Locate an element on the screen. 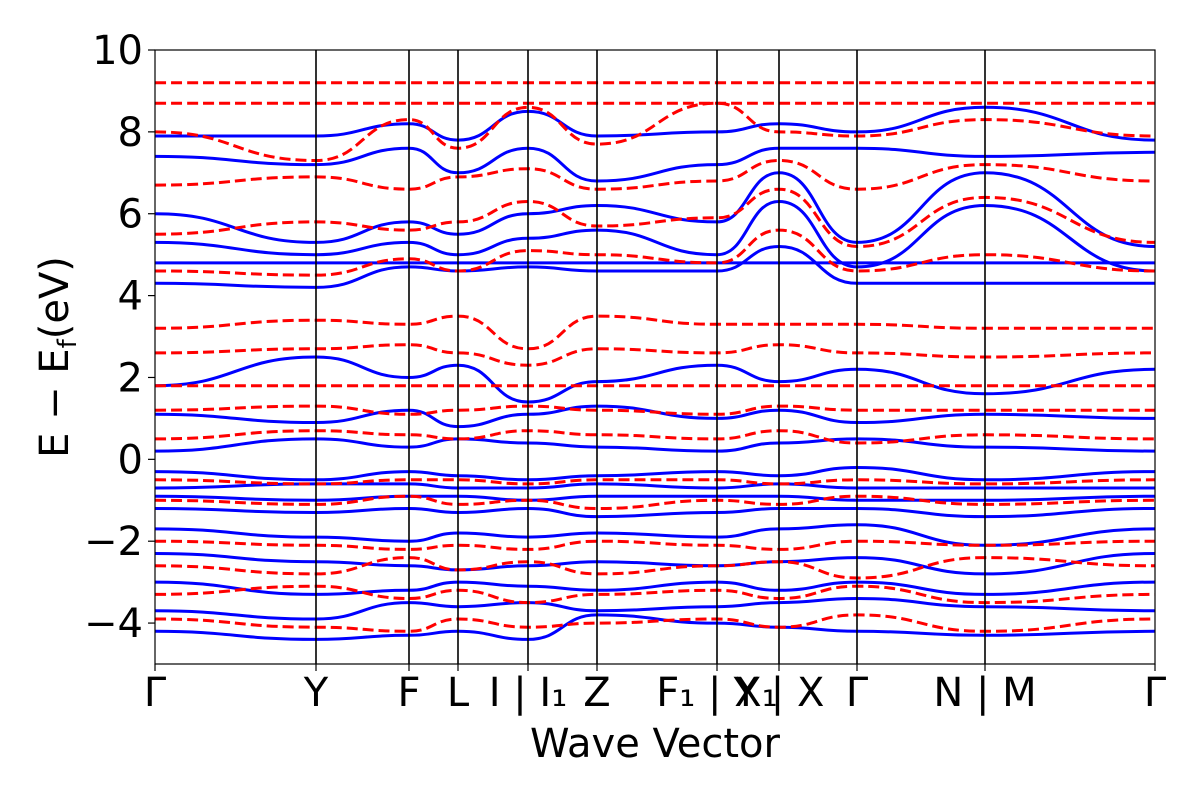  x-tick-label-2: F is located at coordinates (408, 693).